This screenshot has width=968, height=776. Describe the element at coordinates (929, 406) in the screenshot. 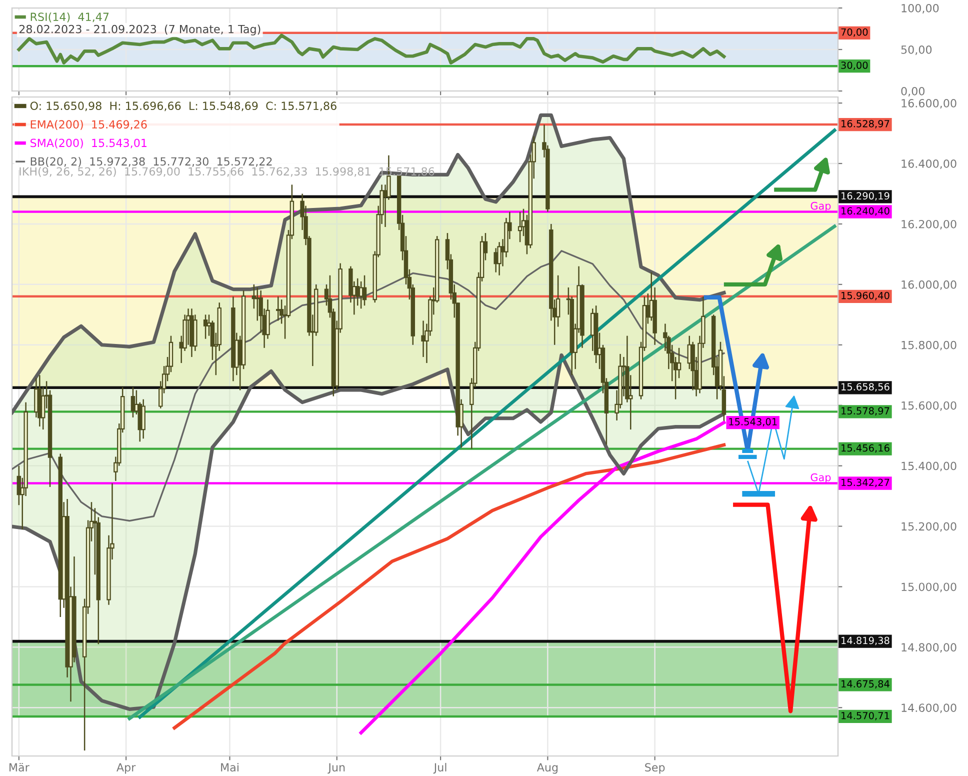

I see `y-tick-label: 15.600,00` at that location.